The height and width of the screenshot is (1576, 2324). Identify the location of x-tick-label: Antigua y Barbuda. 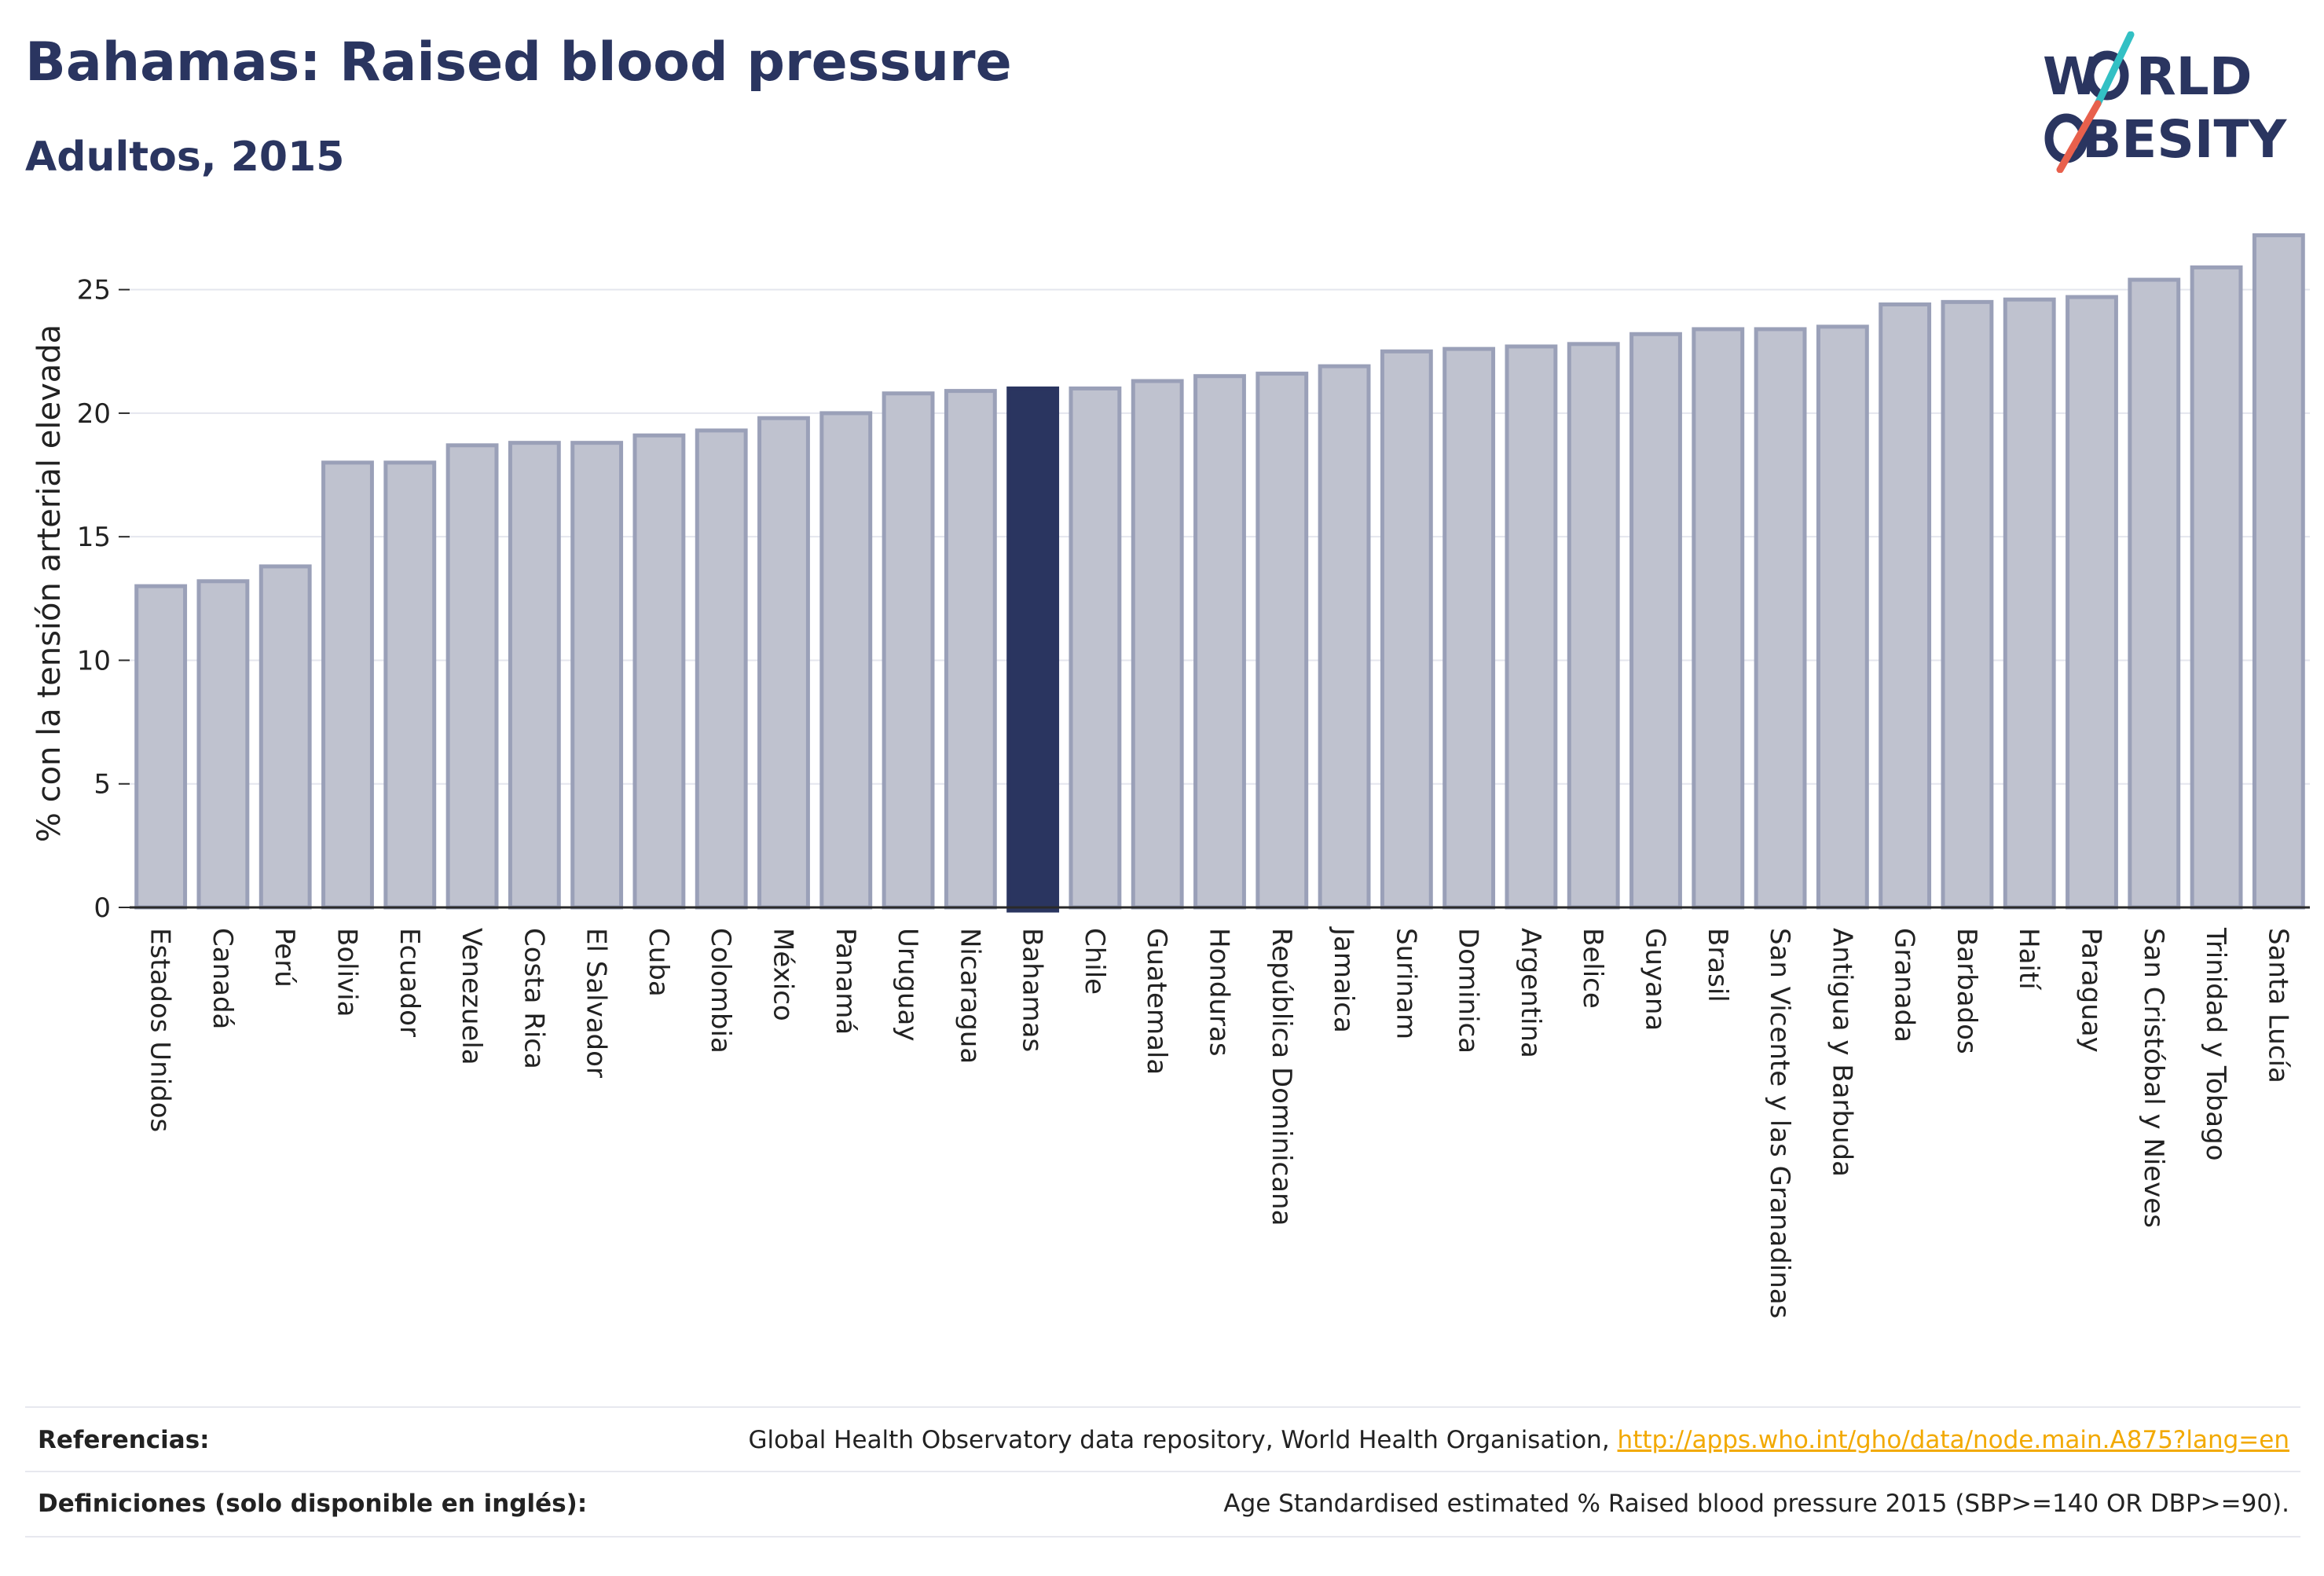
(1841, 1052).